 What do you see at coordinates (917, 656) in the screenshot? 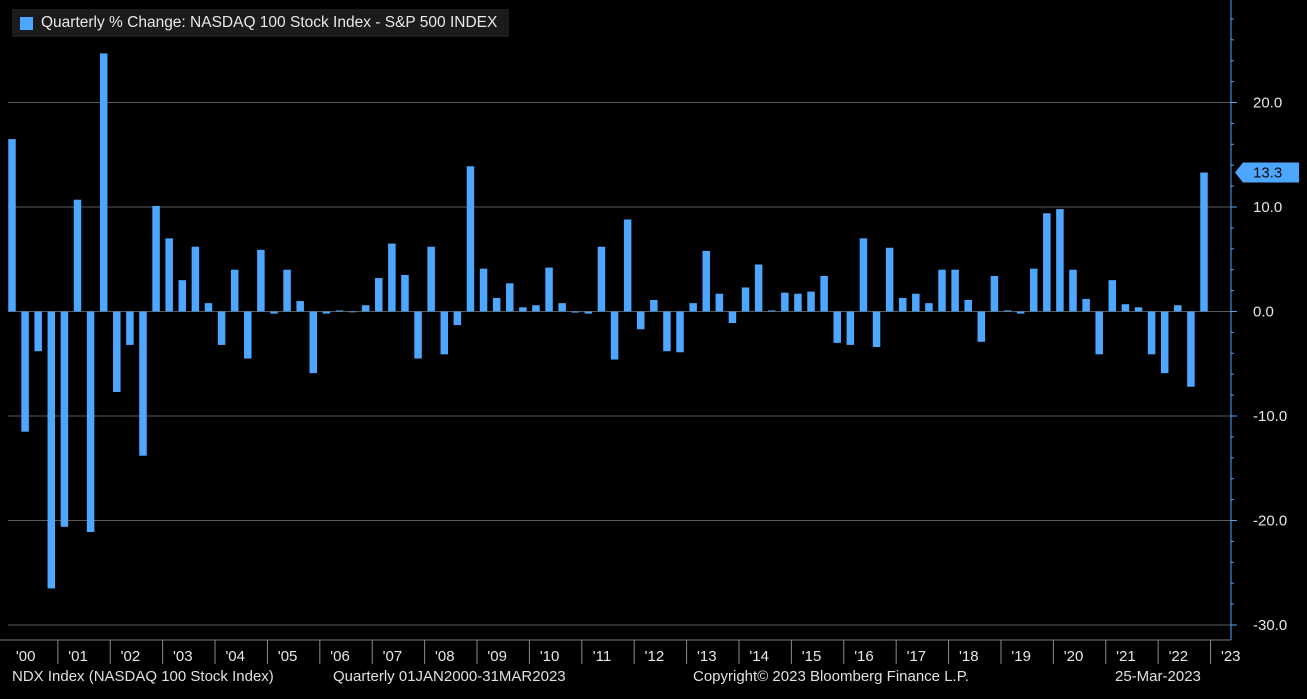
I see `x-tick-label: '17` at bounding box center [917, 656].